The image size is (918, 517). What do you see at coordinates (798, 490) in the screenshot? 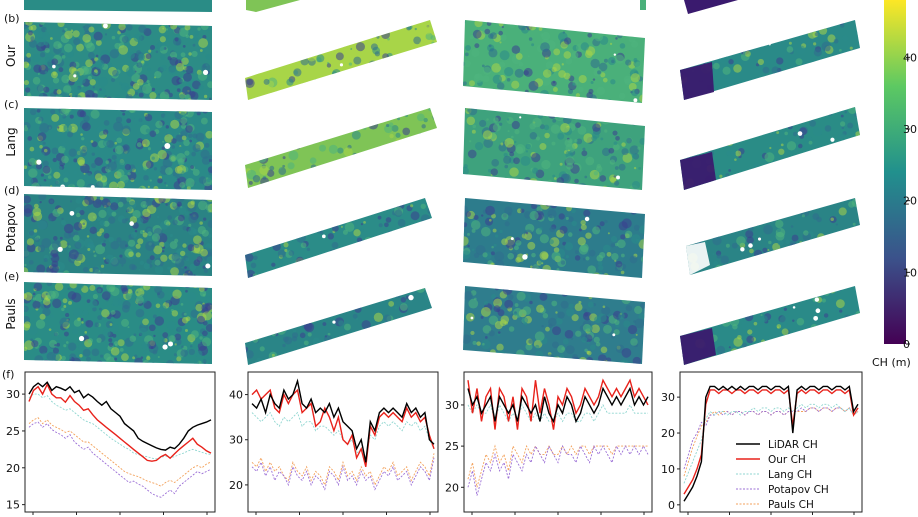
I see `legend-label: Potapov CH` at bounding box center [798, 490].